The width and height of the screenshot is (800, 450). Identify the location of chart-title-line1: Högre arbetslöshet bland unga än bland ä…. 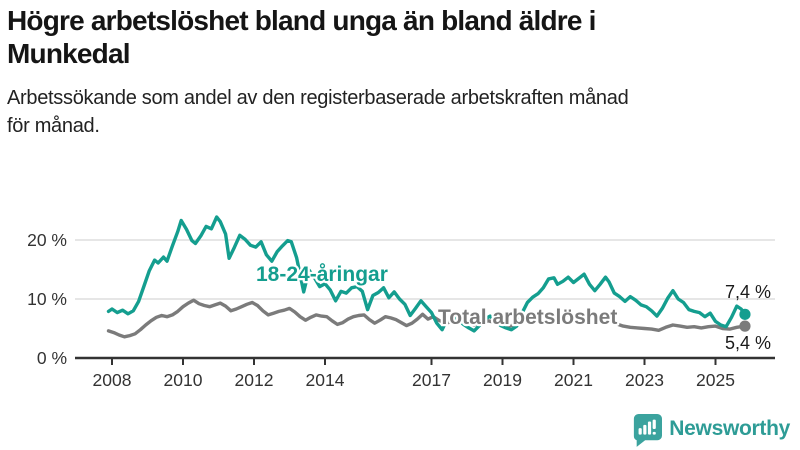
(301, 20).